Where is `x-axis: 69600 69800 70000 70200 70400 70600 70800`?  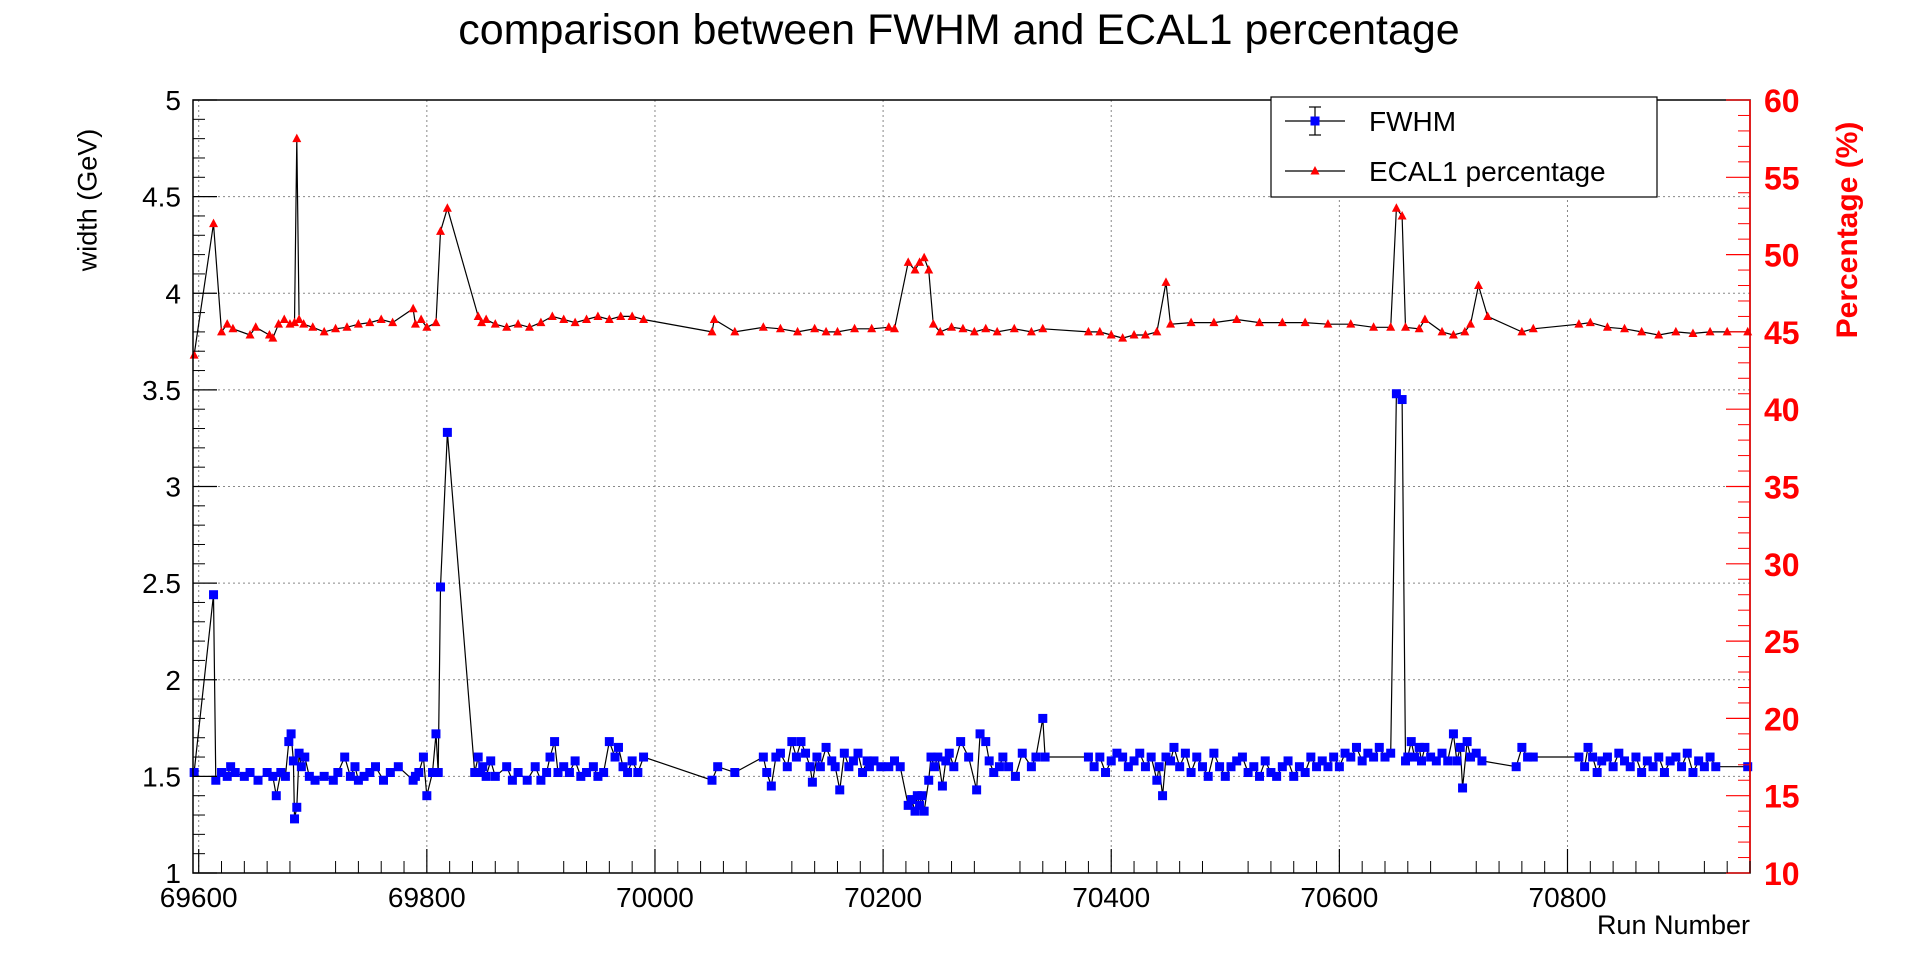 x-axis: 69600 69800 70000 70200 70400 70600 70800 is located at coordinates (955, 881).